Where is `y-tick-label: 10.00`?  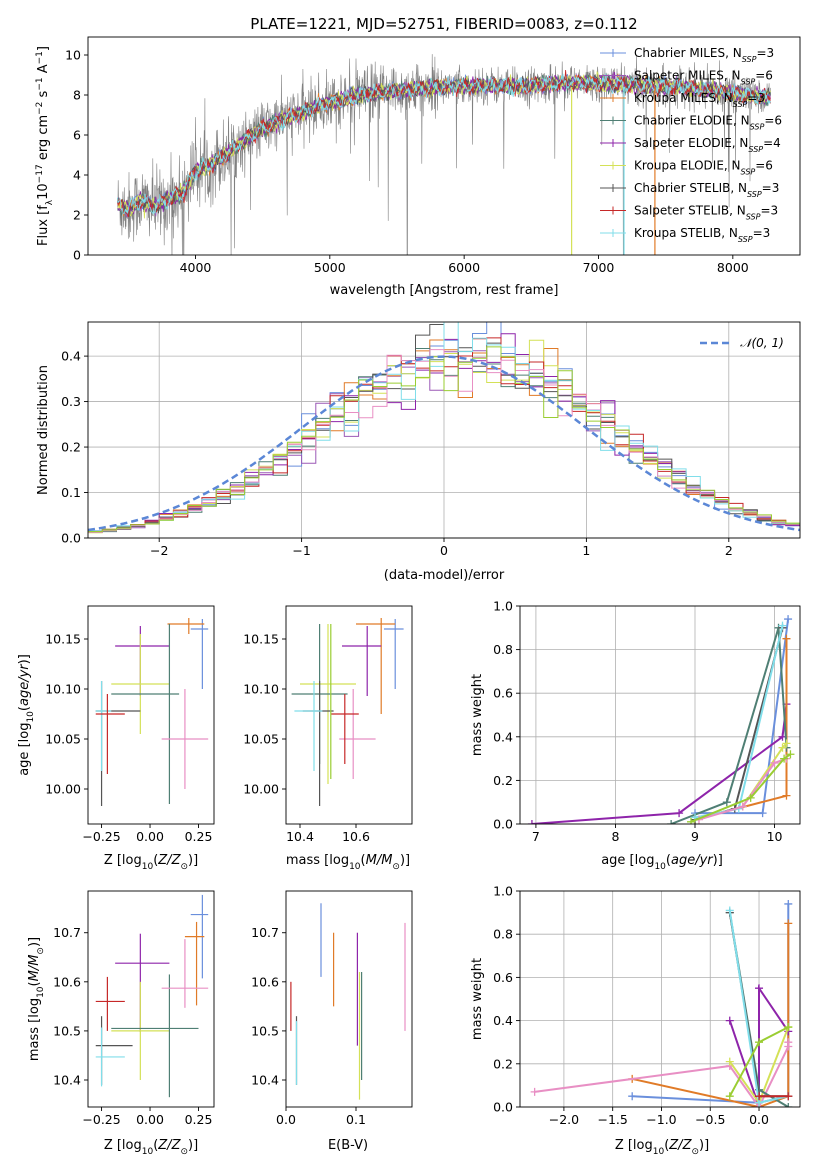
y-tick-label: 10.00 is located at coordinates (261, 789).